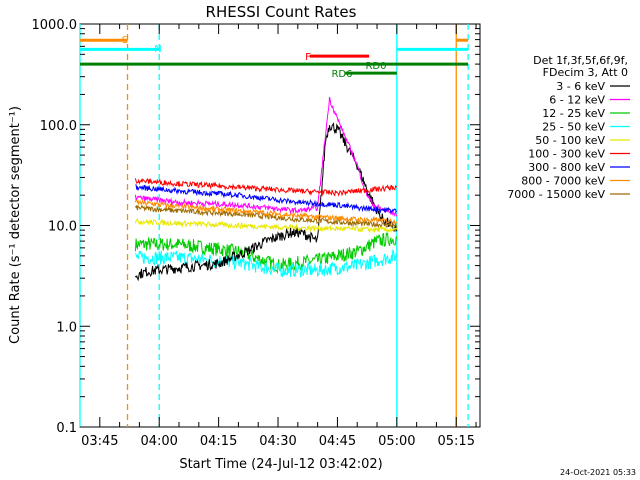 This screenshot has height=480, width=640. What do you see at coordinates (580, 86) in the screenshot?
I see `legend-label-0: 3 - 6 keV` at bounding box center [580, 86].